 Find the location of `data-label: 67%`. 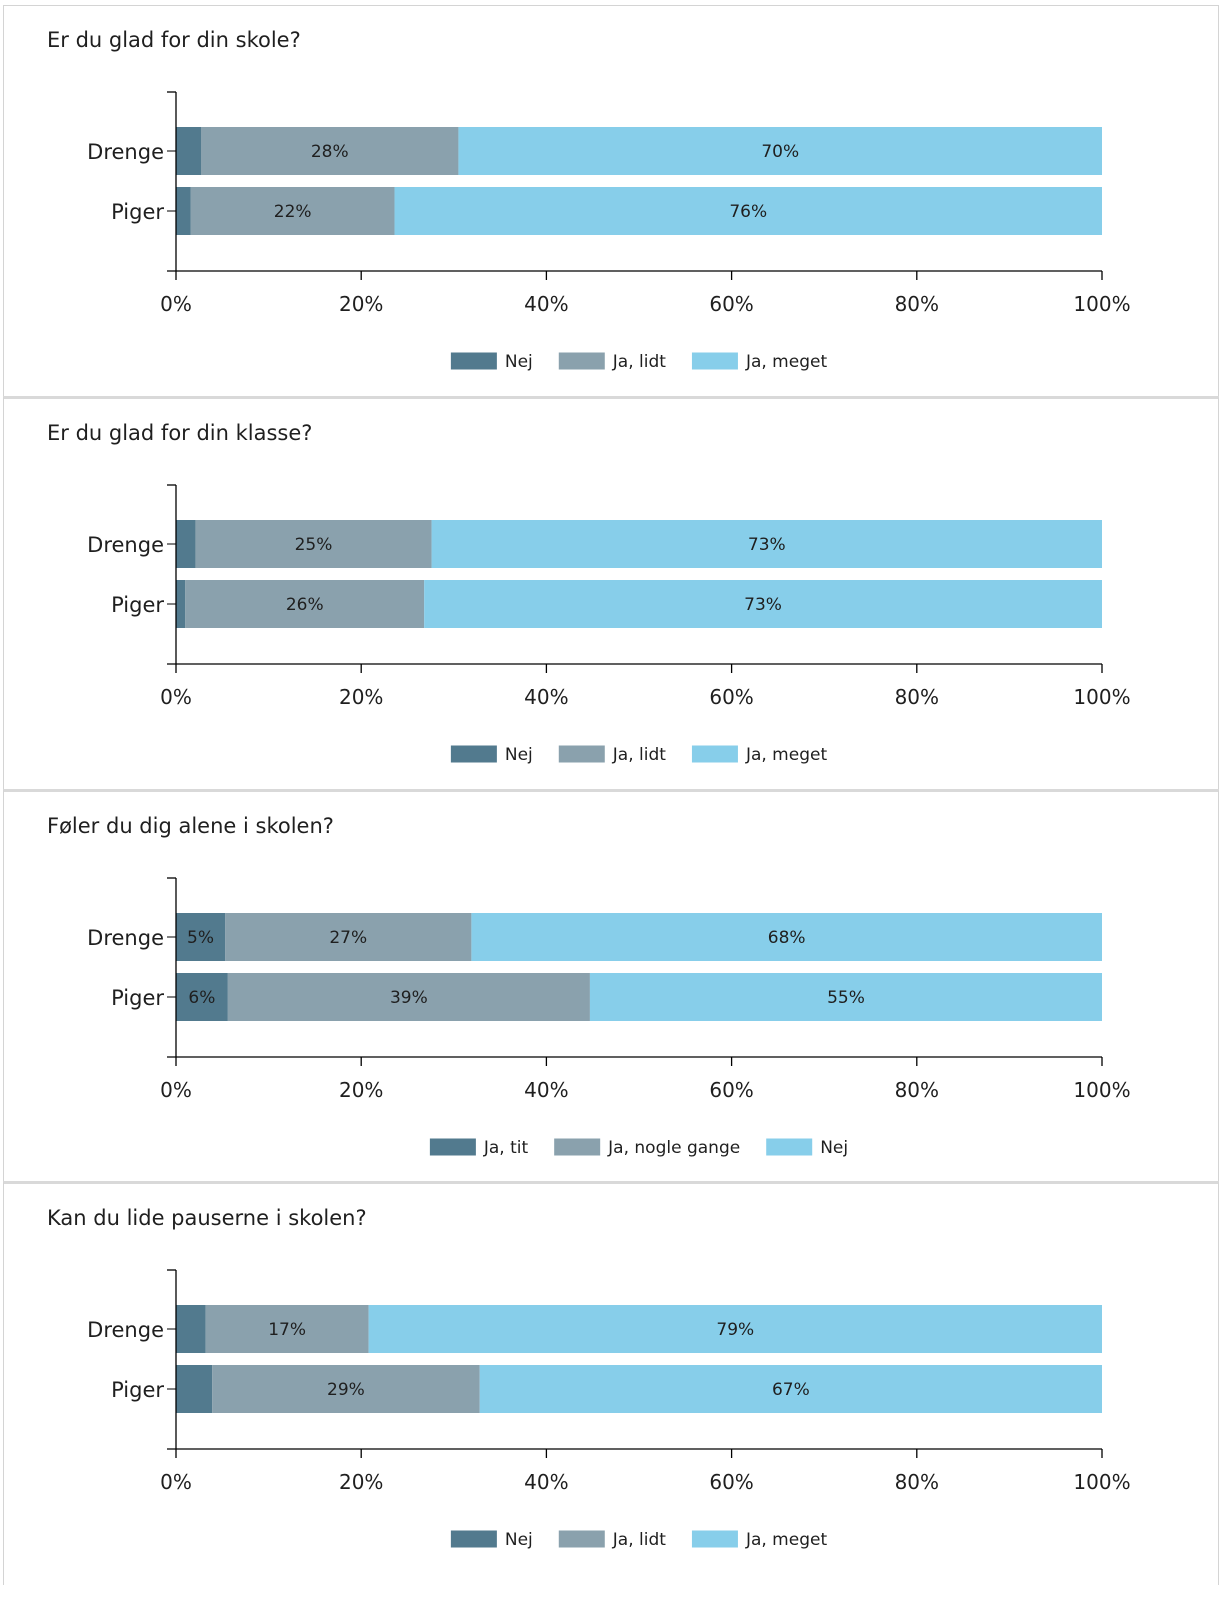

data-label: 67% is located at coordinates (791, 1390).